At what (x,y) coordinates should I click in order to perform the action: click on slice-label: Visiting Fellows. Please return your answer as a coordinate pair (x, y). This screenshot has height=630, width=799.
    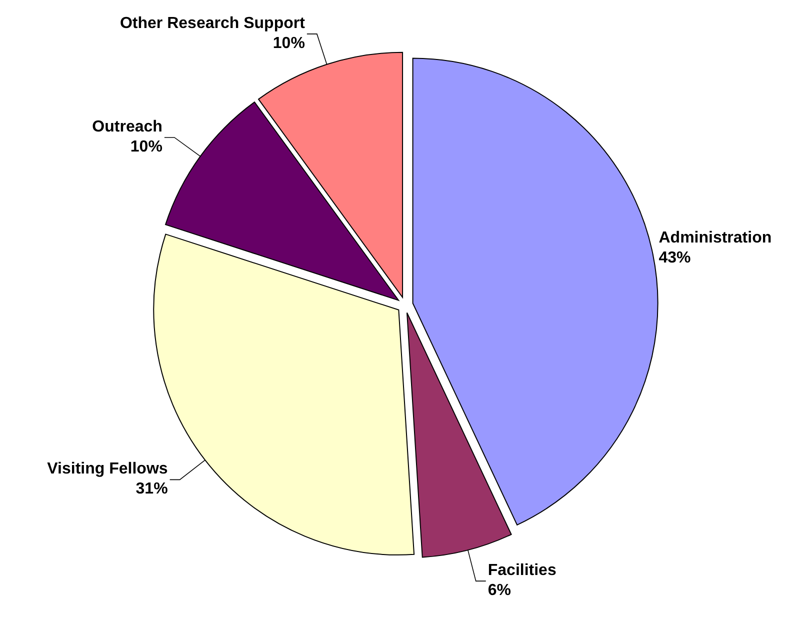
    Looking at the image, I should click on (107, 469).